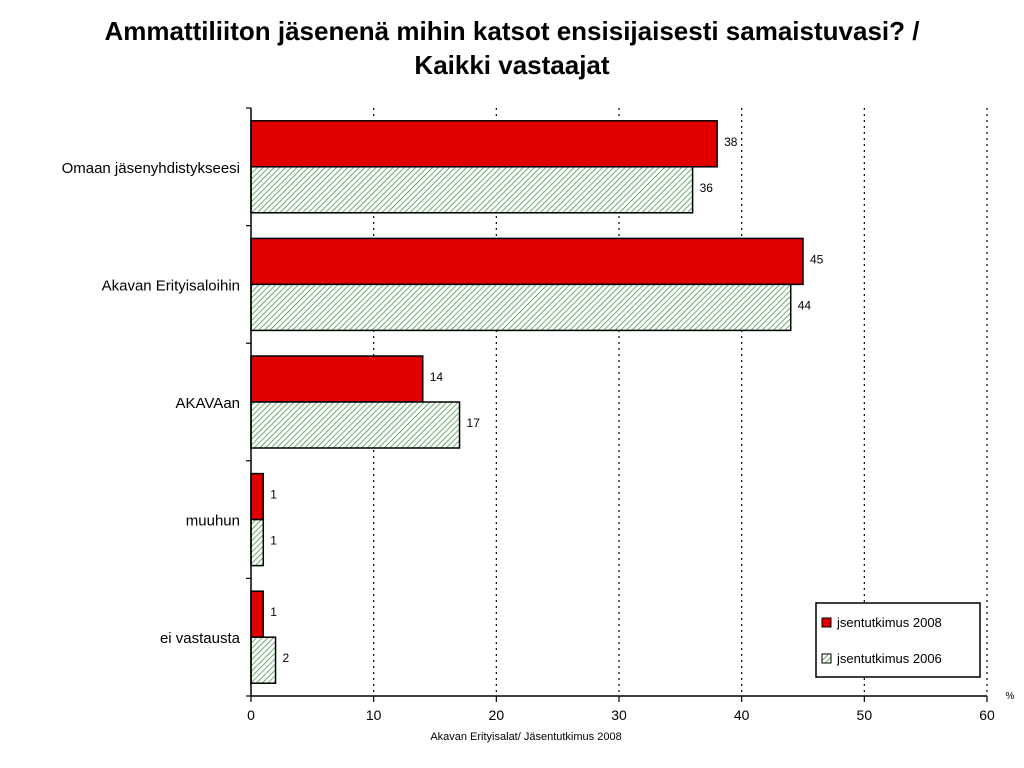  I want to click on legend-label-2006: jsentutkimus 2006, so click(889, 658).